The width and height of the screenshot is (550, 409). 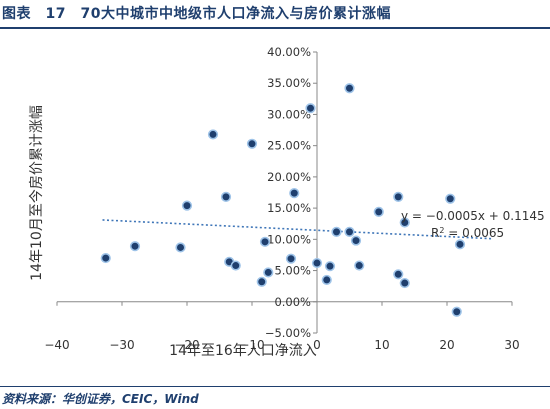 I want to click on y-tick-label: 30.00%, so click(x=289, y=114).